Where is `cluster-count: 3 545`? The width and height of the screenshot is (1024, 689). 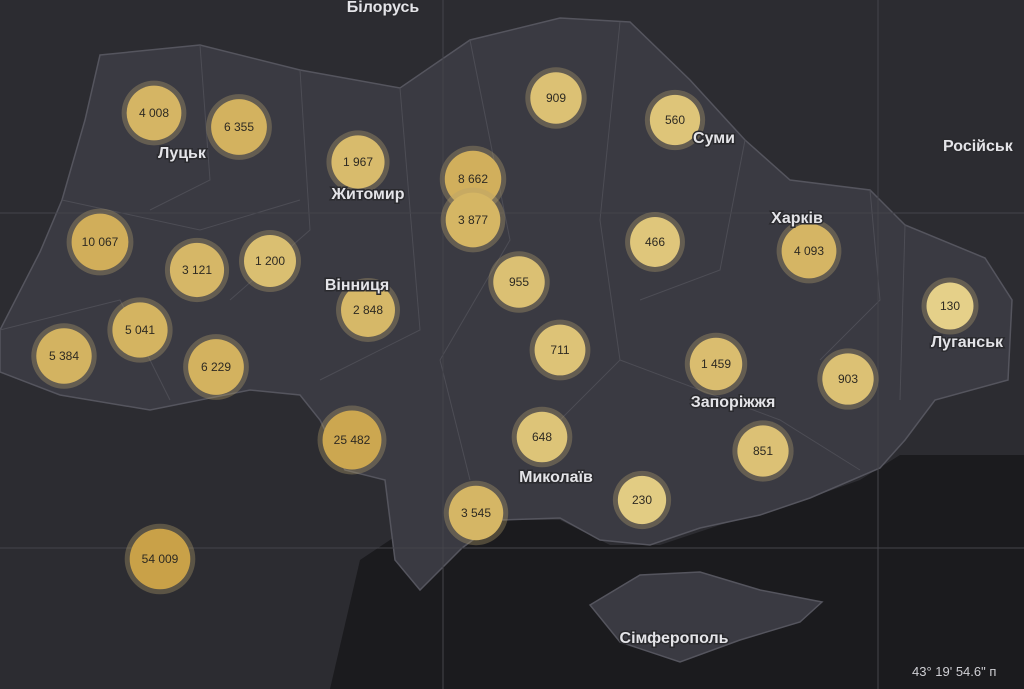
cluster-count: 3 545 is located at coordinates (476, 513).